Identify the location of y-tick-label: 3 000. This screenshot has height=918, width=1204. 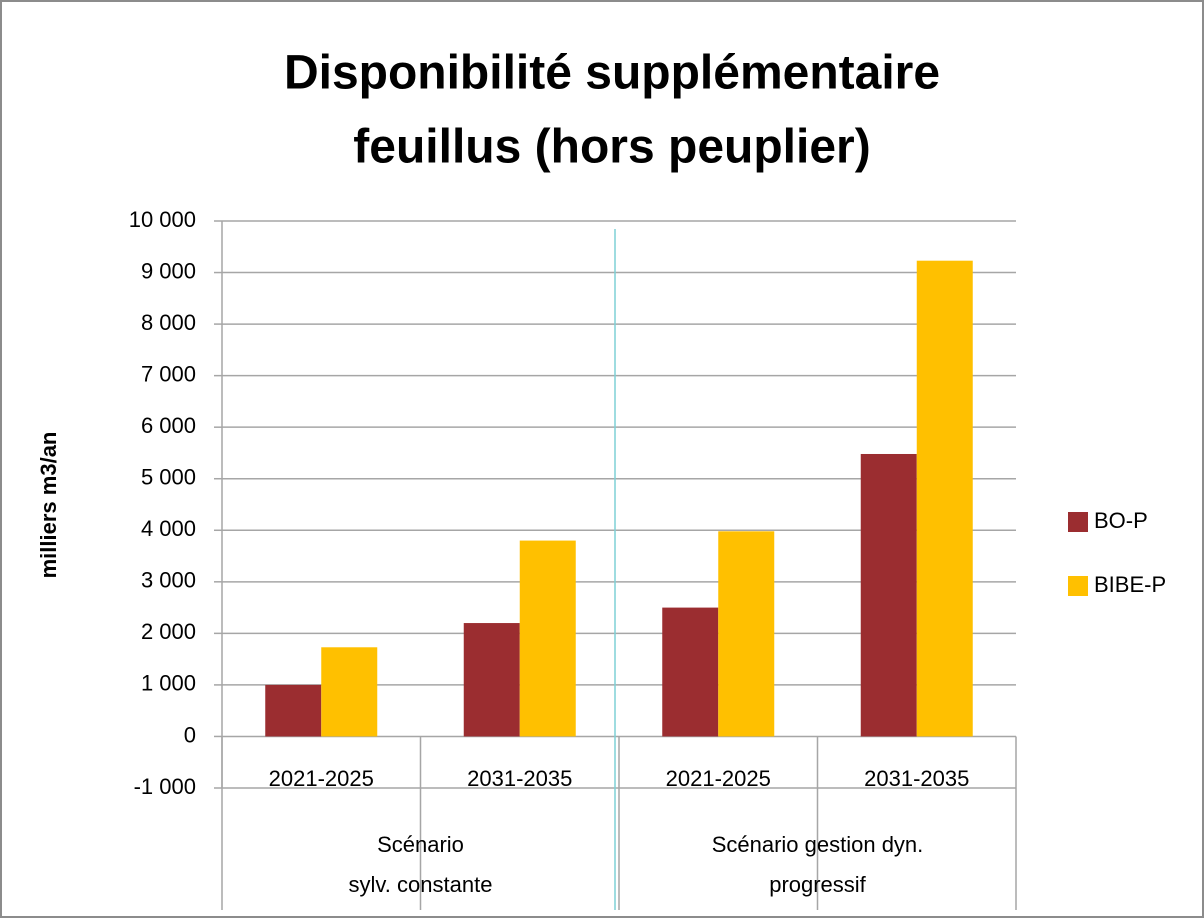
(168, 580).